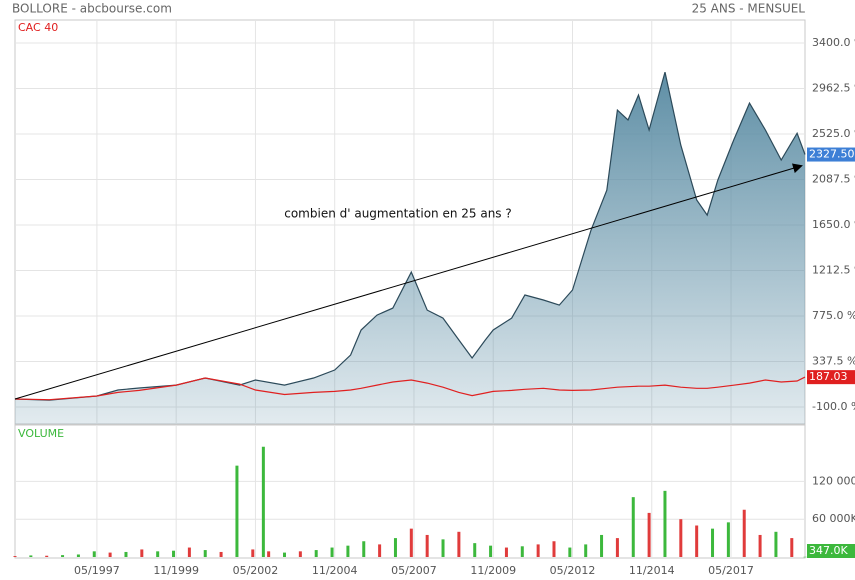  Describe the element at coordinates (833, 361) in the screenshot. I see `y-tick-label: 337.5 %` at that location.